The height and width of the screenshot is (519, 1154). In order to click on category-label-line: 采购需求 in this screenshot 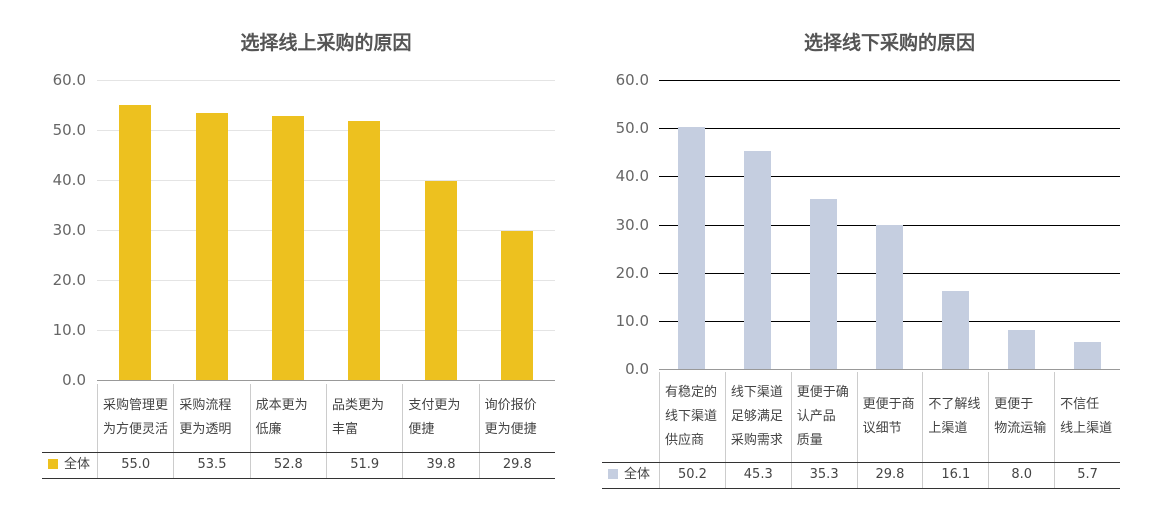, I will do `click(756, 440)`.